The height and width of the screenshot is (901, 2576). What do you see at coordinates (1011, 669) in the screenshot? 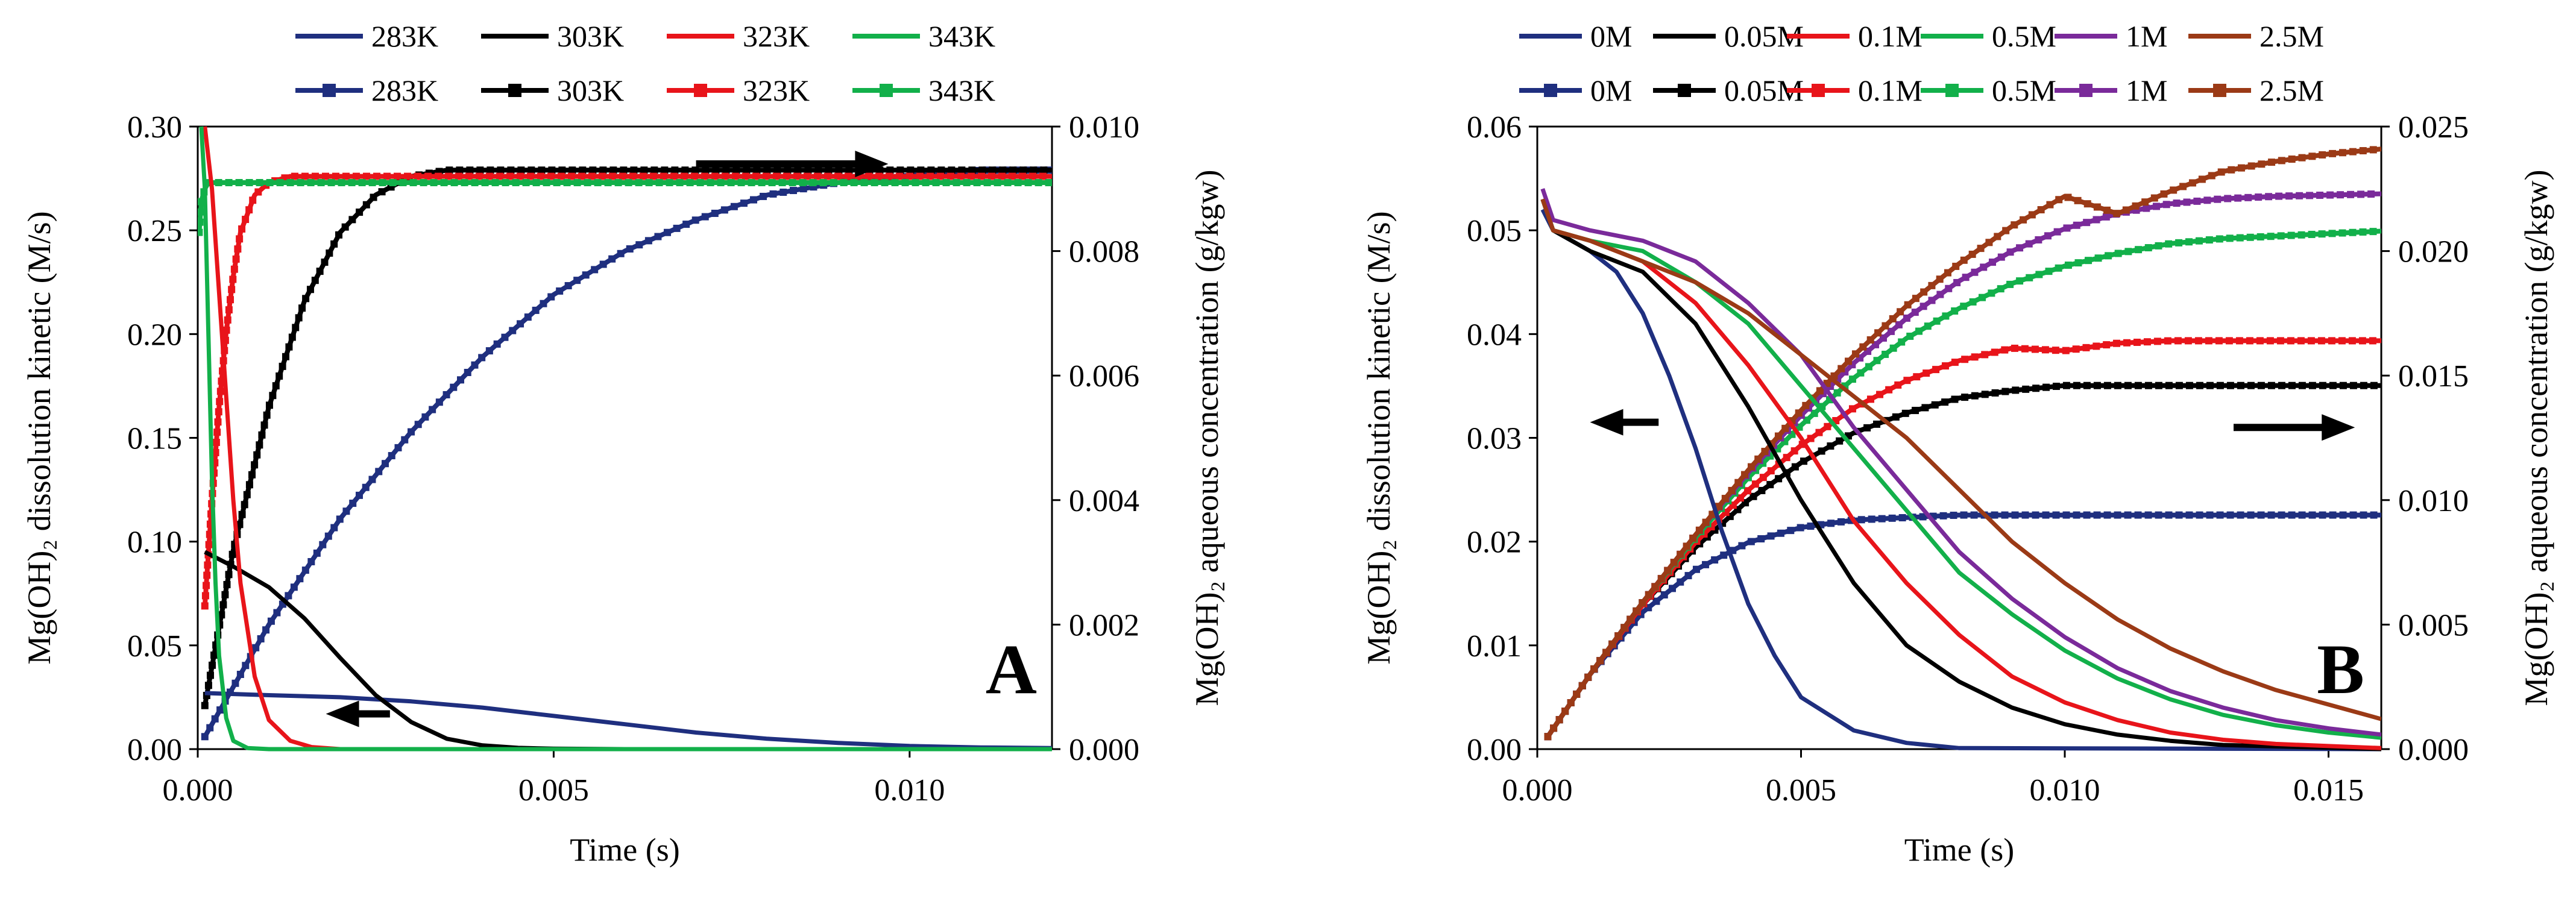
I see `panel-letter: A` at bounding box center [1011, 669].